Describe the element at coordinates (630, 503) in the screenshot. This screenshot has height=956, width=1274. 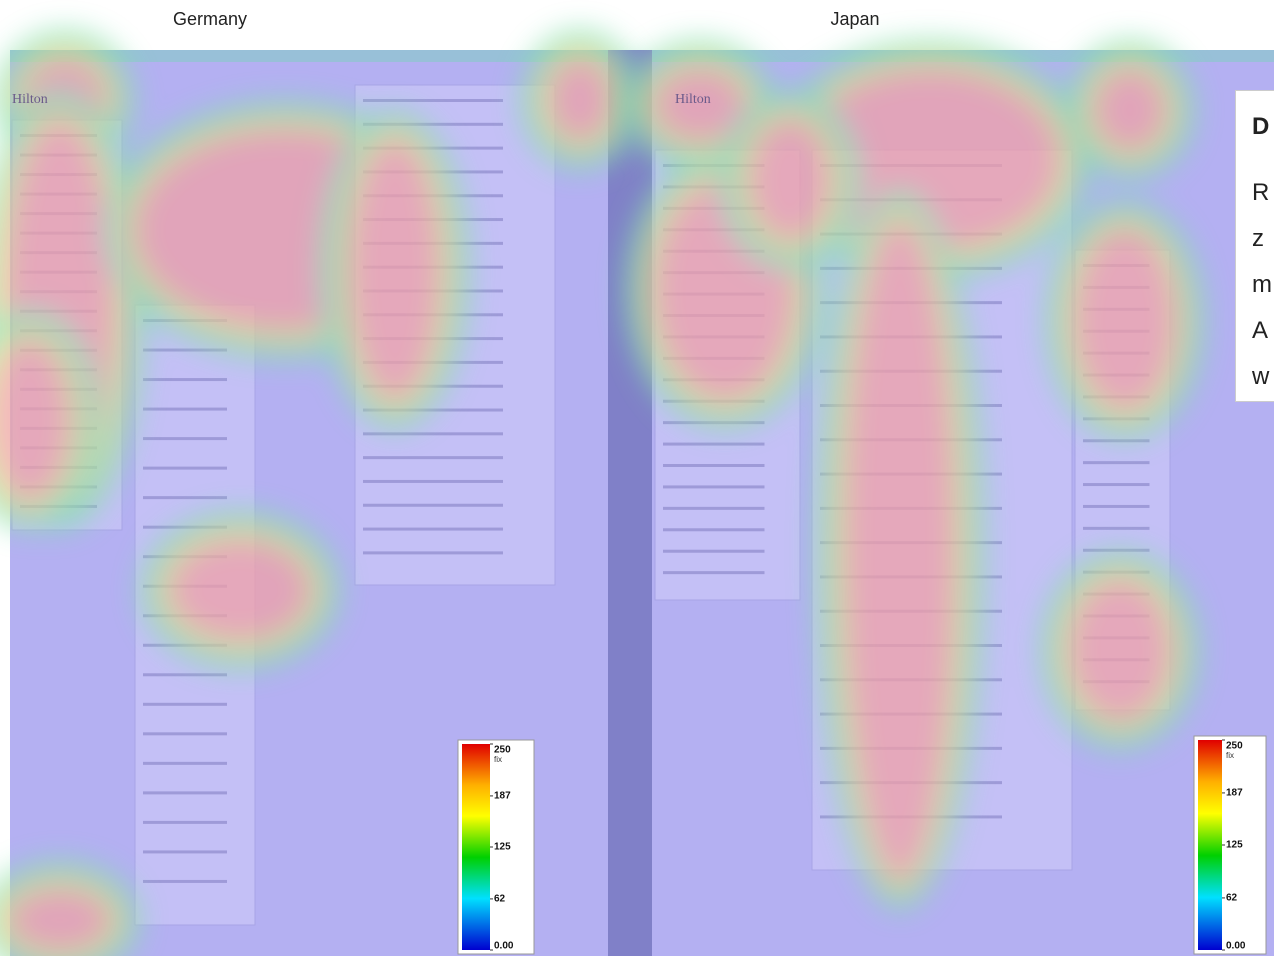
I see `divider` at that location.